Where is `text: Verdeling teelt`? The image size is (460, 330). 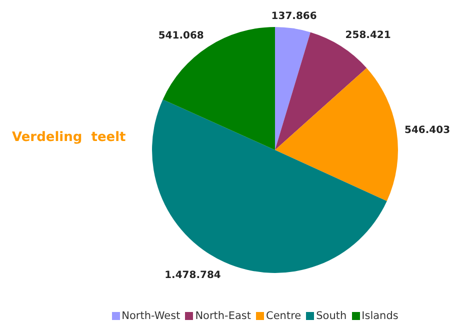 text: Verdeling teelt is located at coordinates (69, 137).